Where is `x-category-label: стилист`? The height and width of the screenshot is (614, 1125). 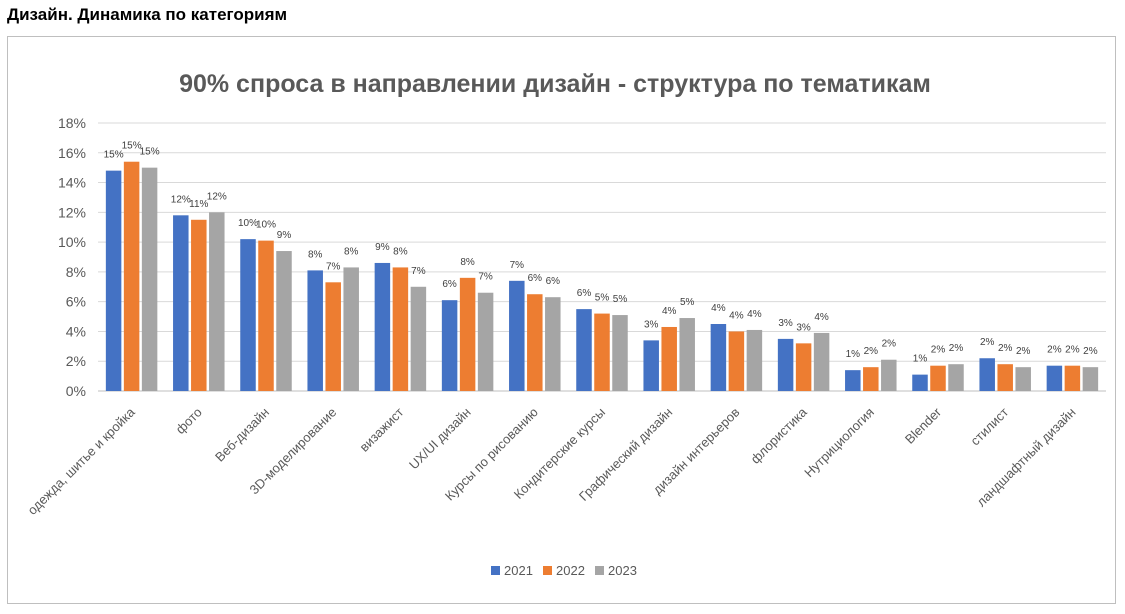
x-category-label: стилист is located at coordinates (989, 426).